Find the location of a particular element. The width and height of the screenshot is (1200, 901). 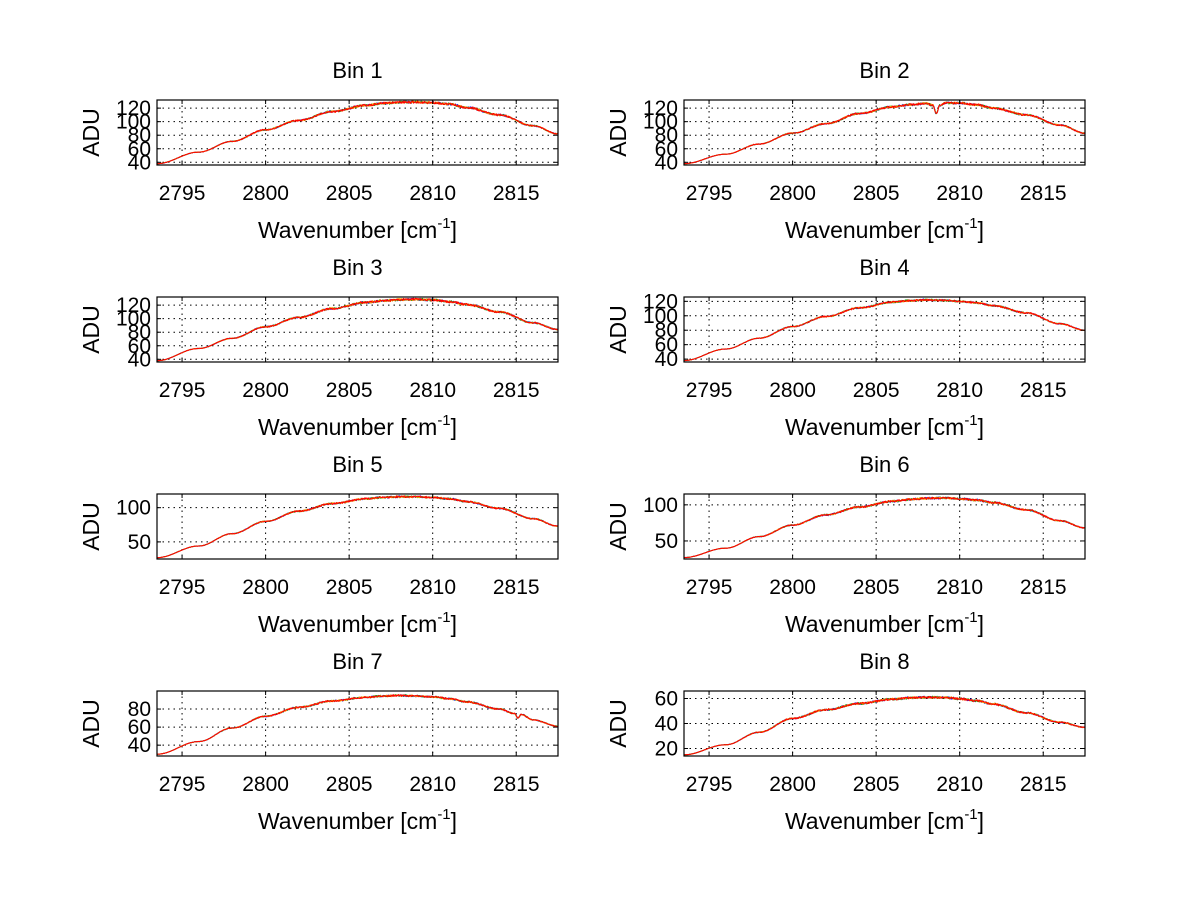

subplot-title: Bin 6 is located at coordinates (884, 464).